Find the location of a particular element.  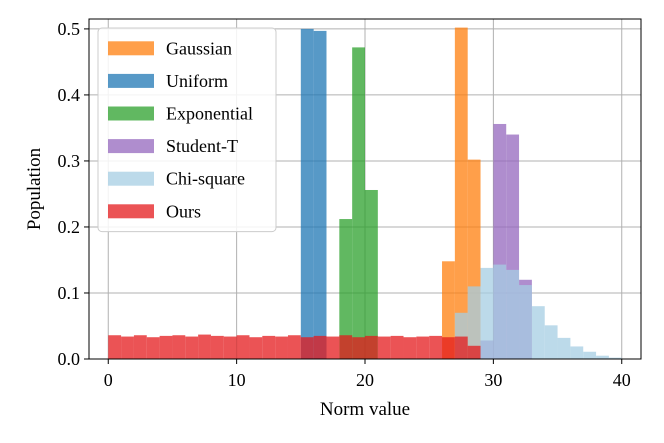

legend-label-chi-square: Chi-square is located at coordinates (205, 179).